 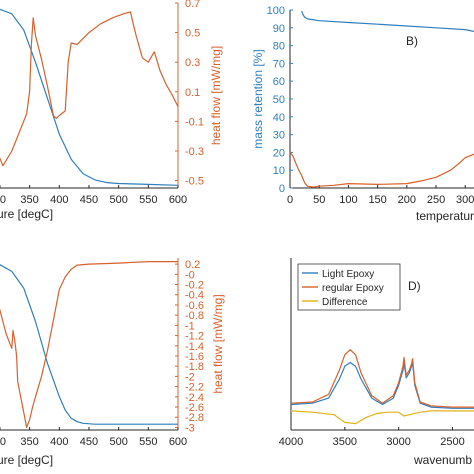 What do you see at coordinates (190, 275) in the screenshot?
I see `y2-tick-label: -0` at bounding box center [190, 275].